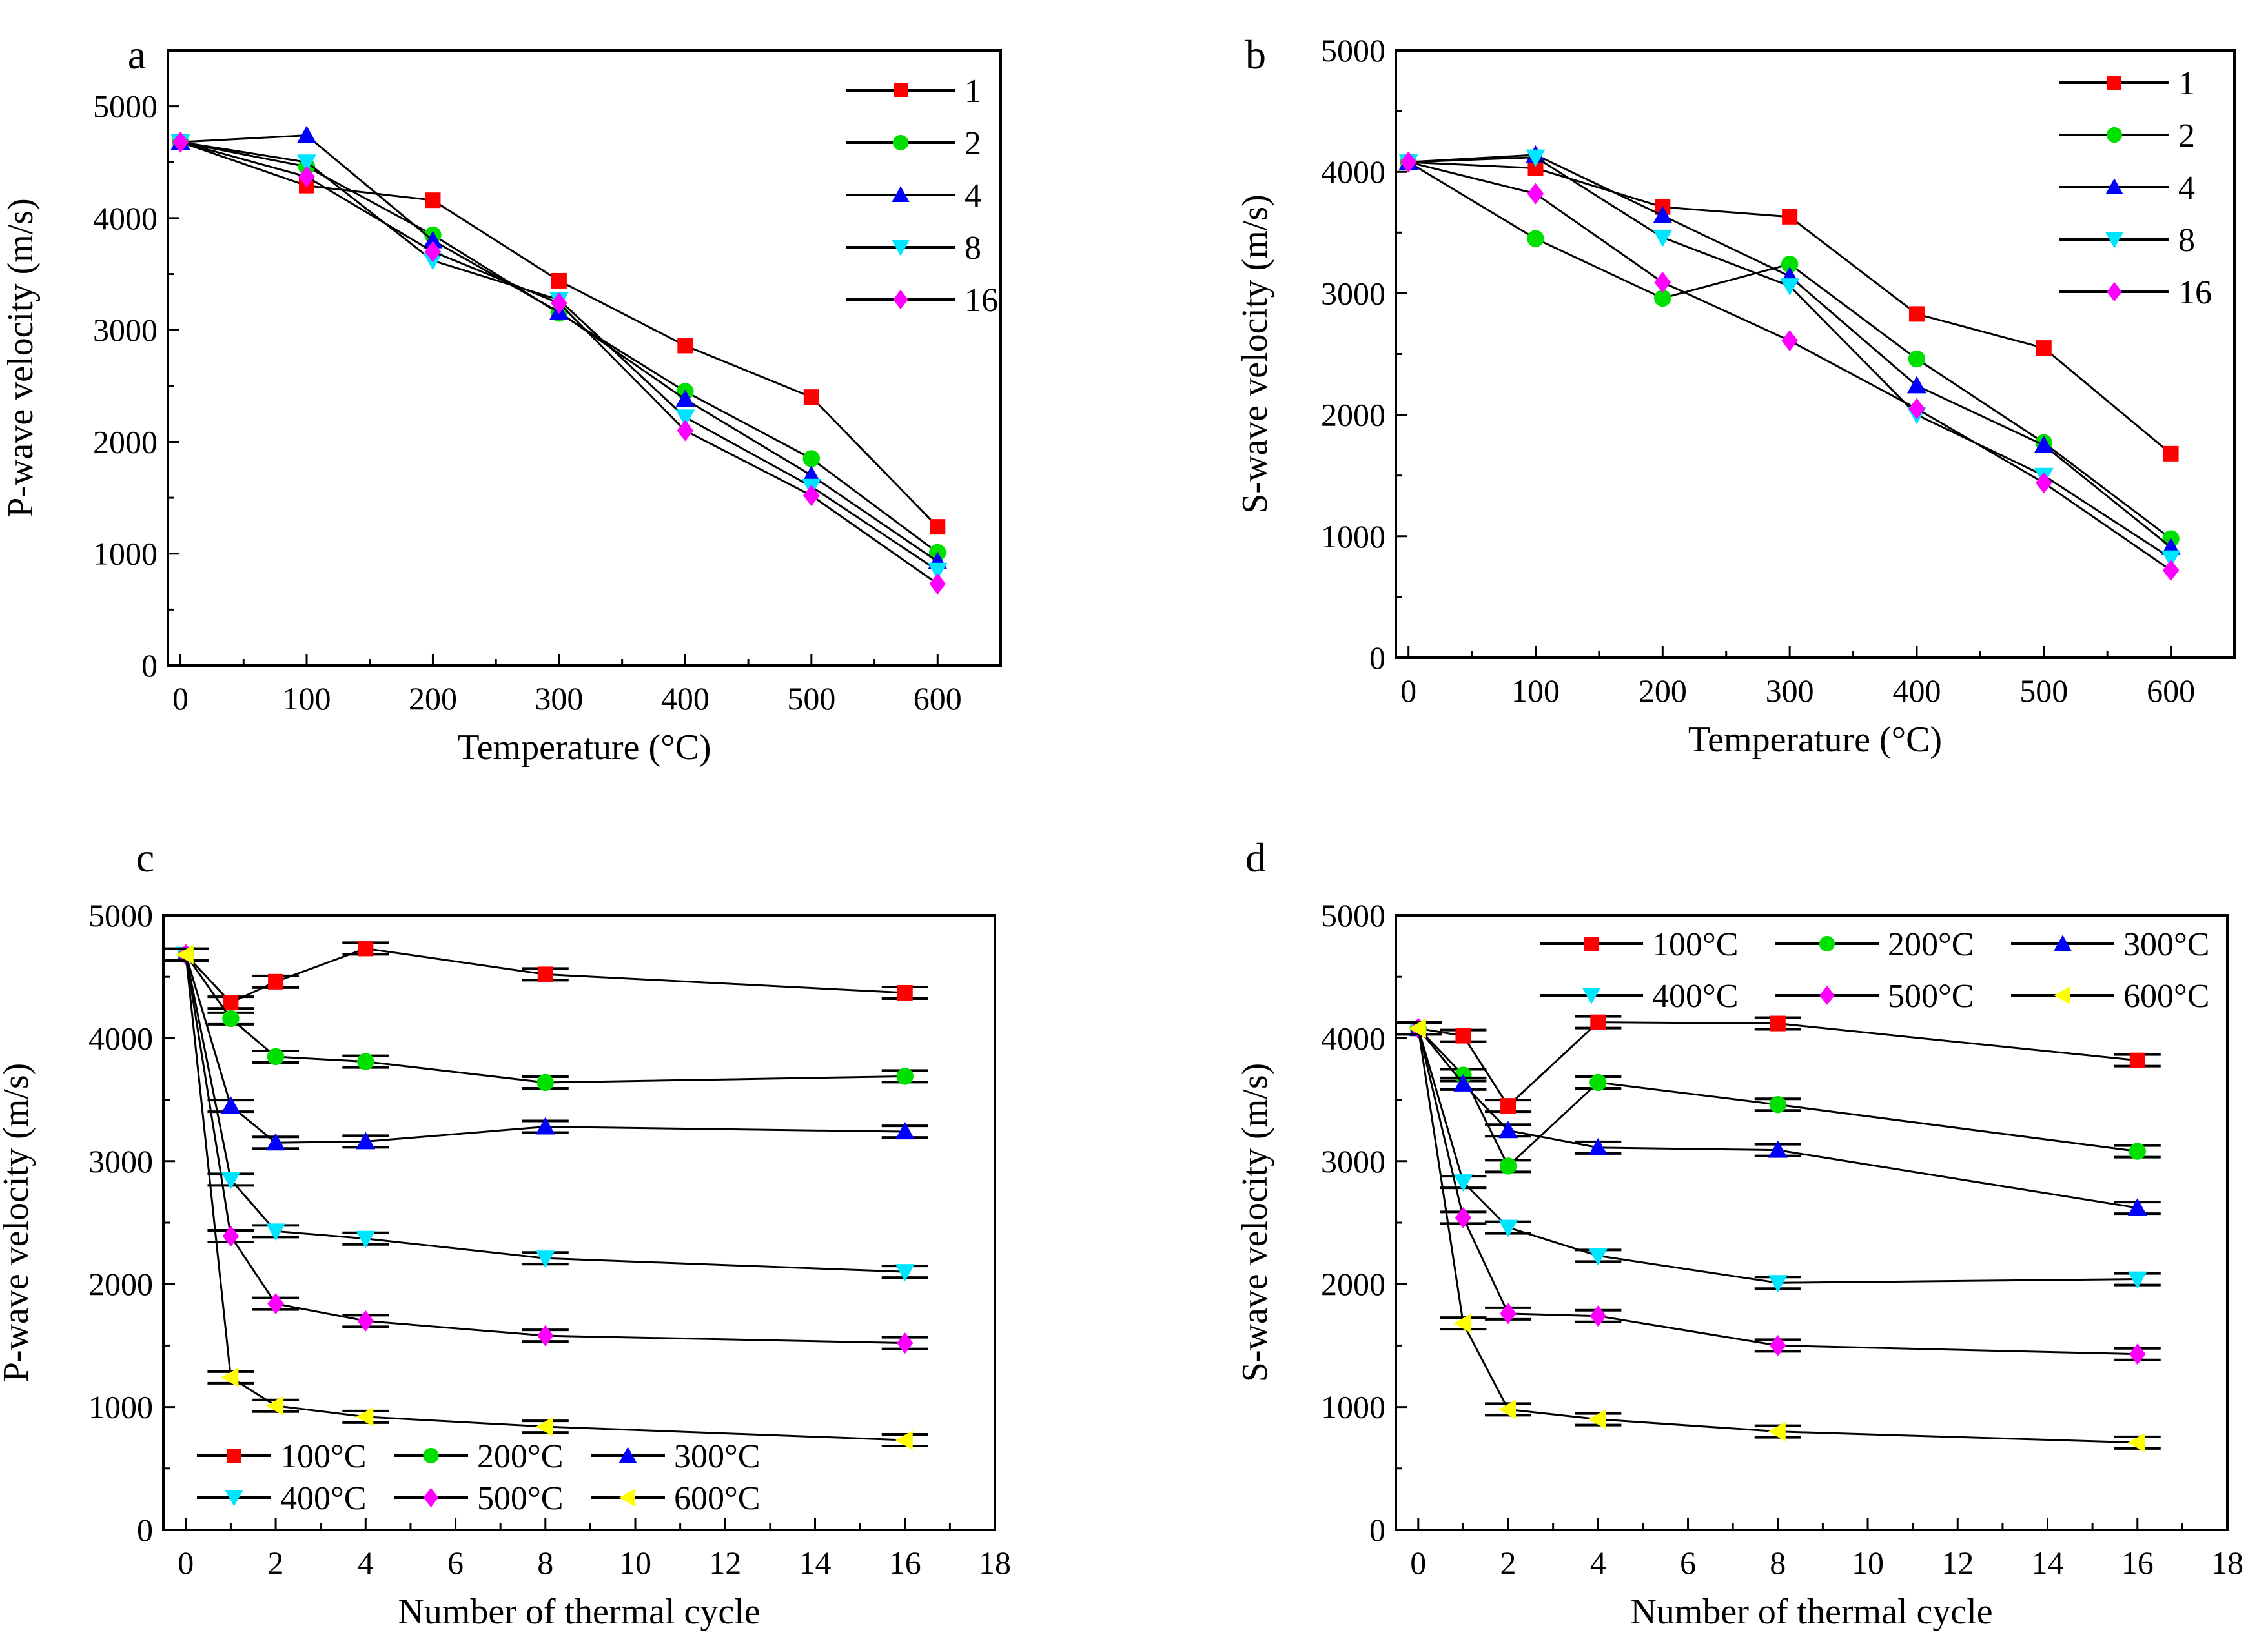 The height and width of the screenshot is (1648, 2268). I want to click on legend-label: 1, so click(973, 91).